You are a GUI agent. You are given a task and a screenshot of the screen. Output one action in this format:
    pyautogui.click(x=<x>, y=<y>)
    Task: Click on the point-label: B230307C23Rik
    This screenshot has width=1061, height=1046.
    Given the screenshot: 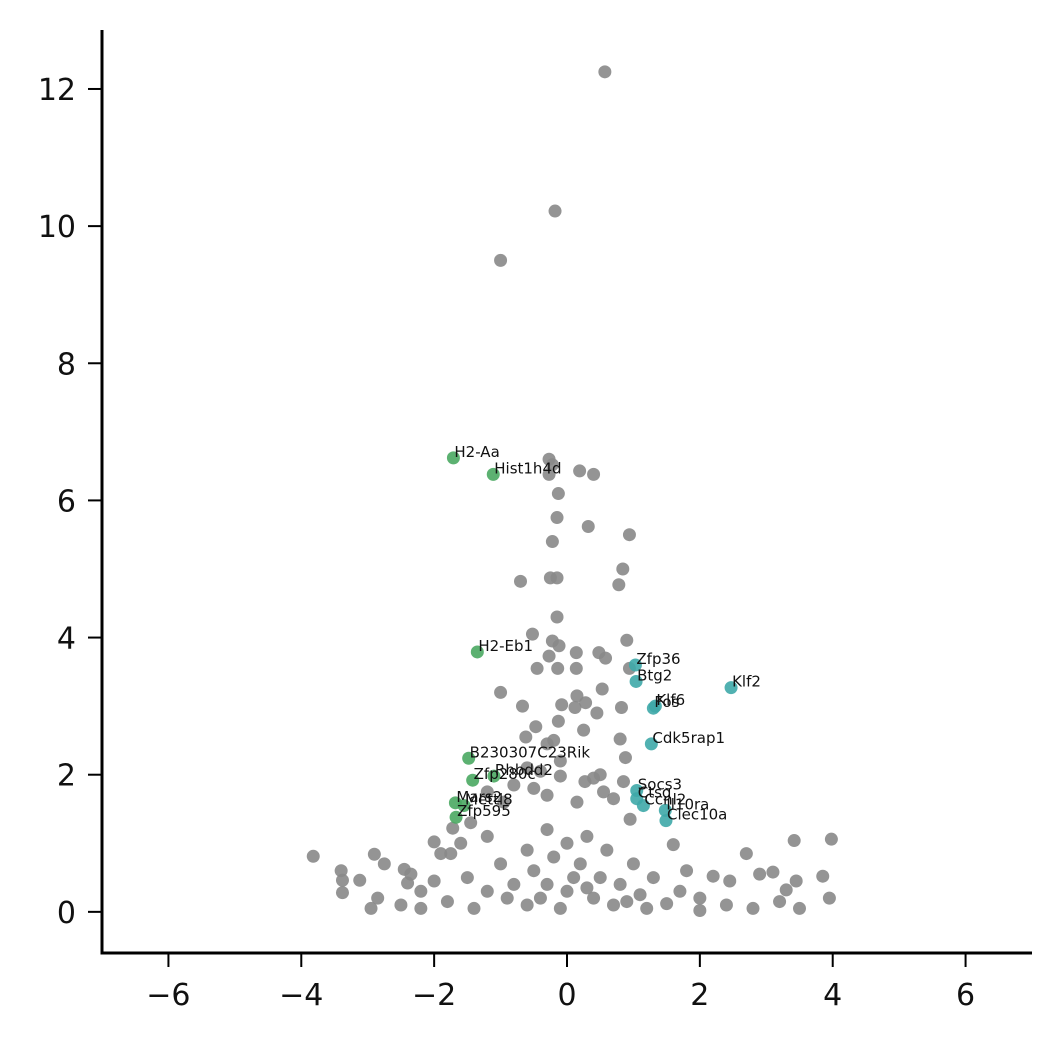 What is the action you would take?
    pyautogui.click(x=530, y=752)
    